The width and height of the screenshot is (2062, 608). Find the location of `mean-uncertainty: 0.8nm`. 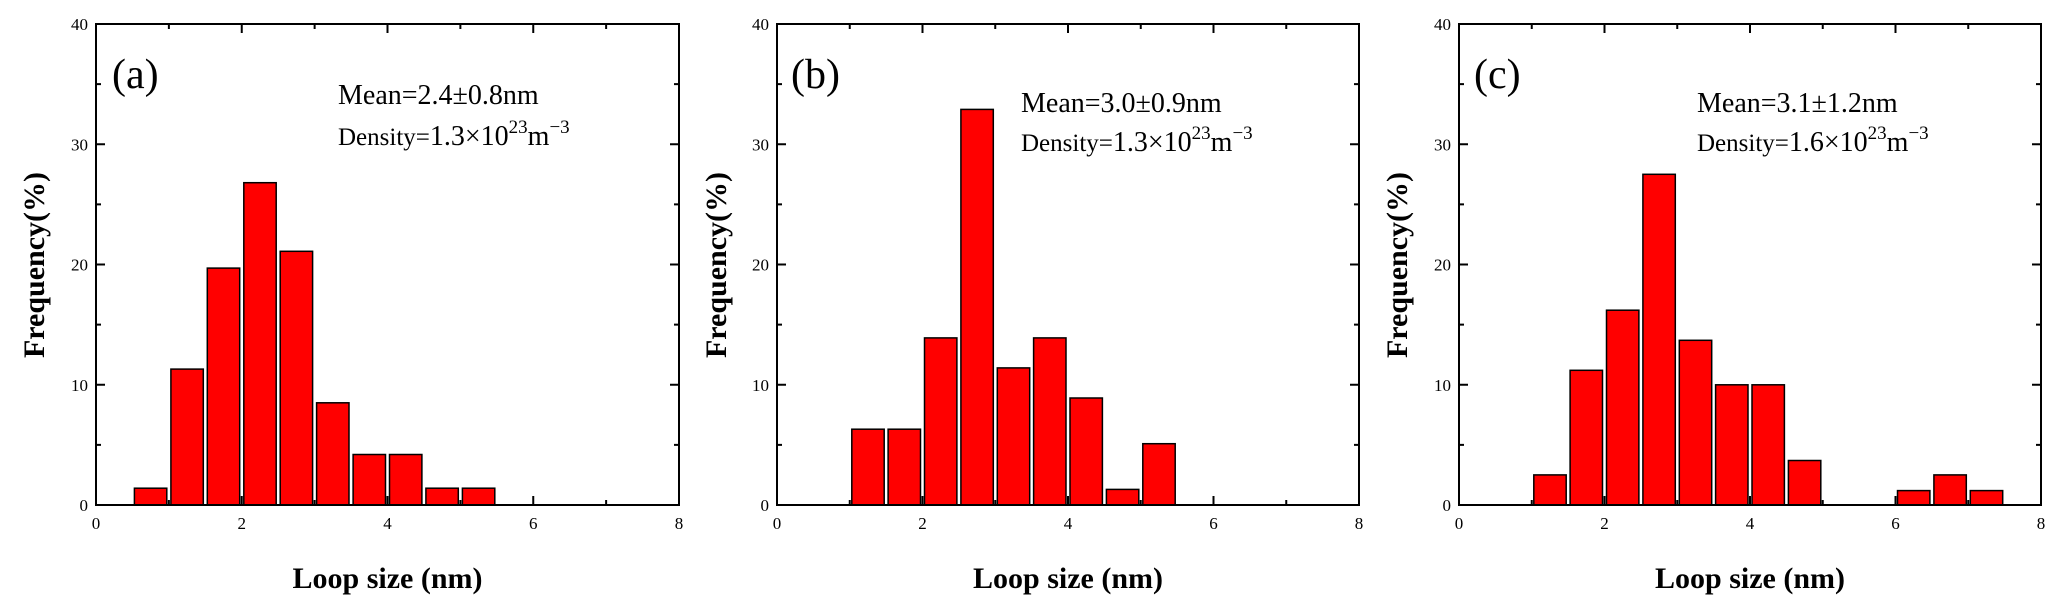

mean-uncertainty: 0.8nm is located at coordinates (503, 95).